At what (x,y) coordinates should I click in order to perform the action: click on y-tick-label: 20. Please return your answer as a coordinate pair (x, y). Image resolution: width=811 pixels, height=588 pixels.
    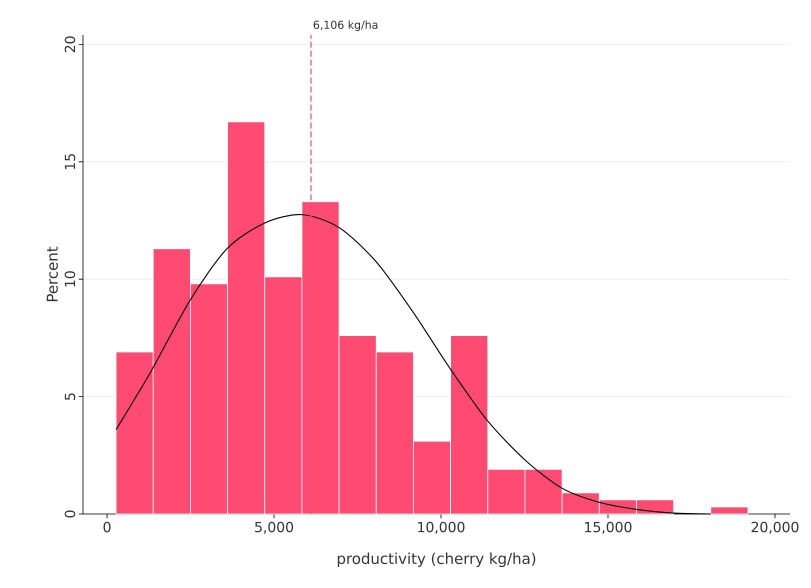
    Looking at the image, I should click on (70, 44).